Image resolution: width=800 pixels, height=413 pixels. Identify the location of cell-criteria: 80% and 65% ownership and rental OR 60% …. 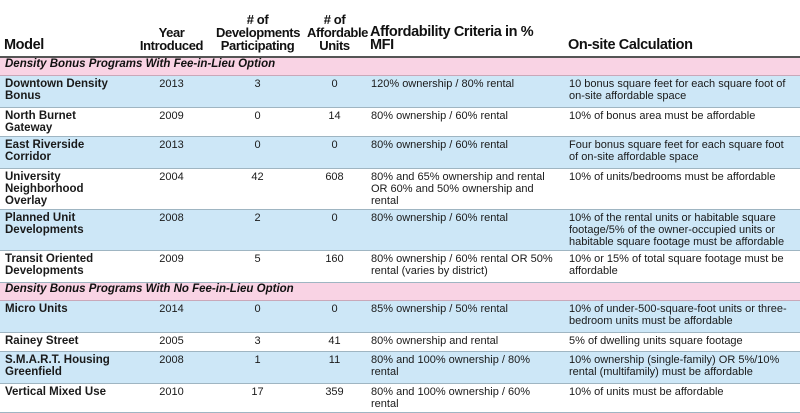
(465, 189).